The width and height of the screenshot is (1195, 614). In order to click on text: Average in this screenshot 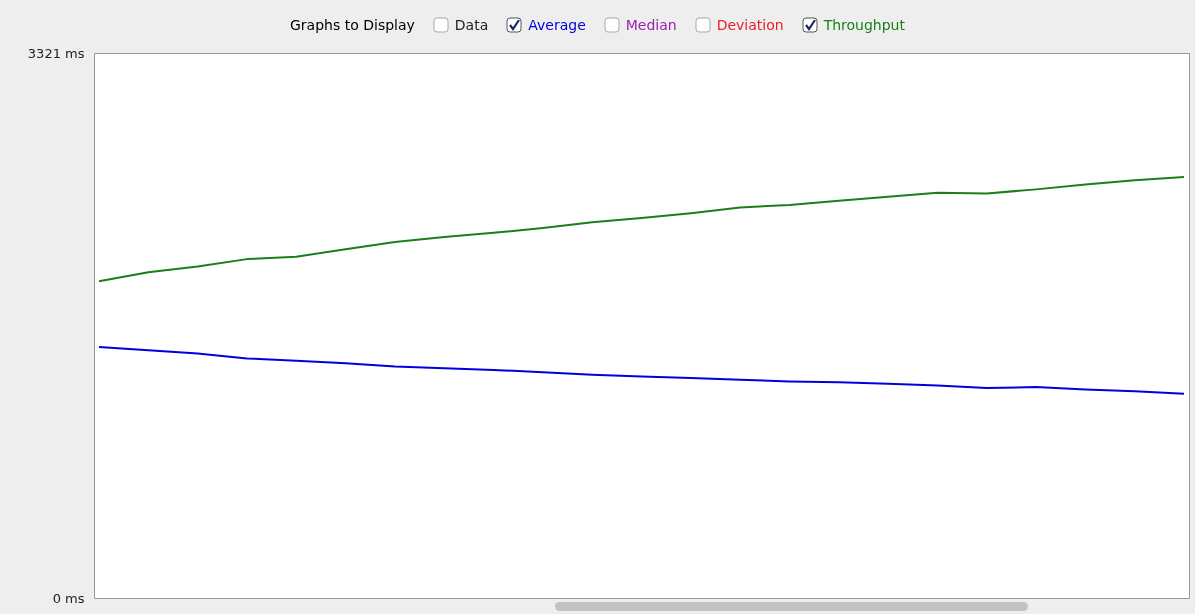, I will do `click(557, 25)`.